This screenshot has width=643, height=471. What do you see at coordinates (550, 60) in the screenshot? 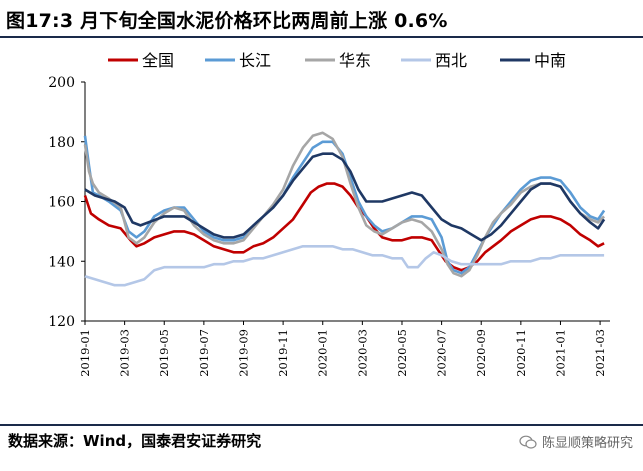
I see `legend-label-5: 中南` at bounding box center [550, 60].